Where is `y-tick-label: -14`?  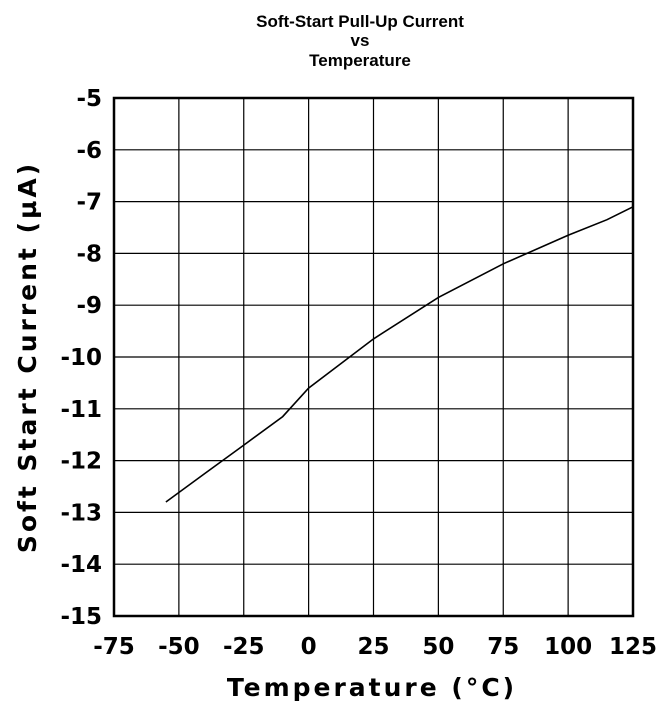 y-tick-label: -14 is located at coordinates (81, 565).